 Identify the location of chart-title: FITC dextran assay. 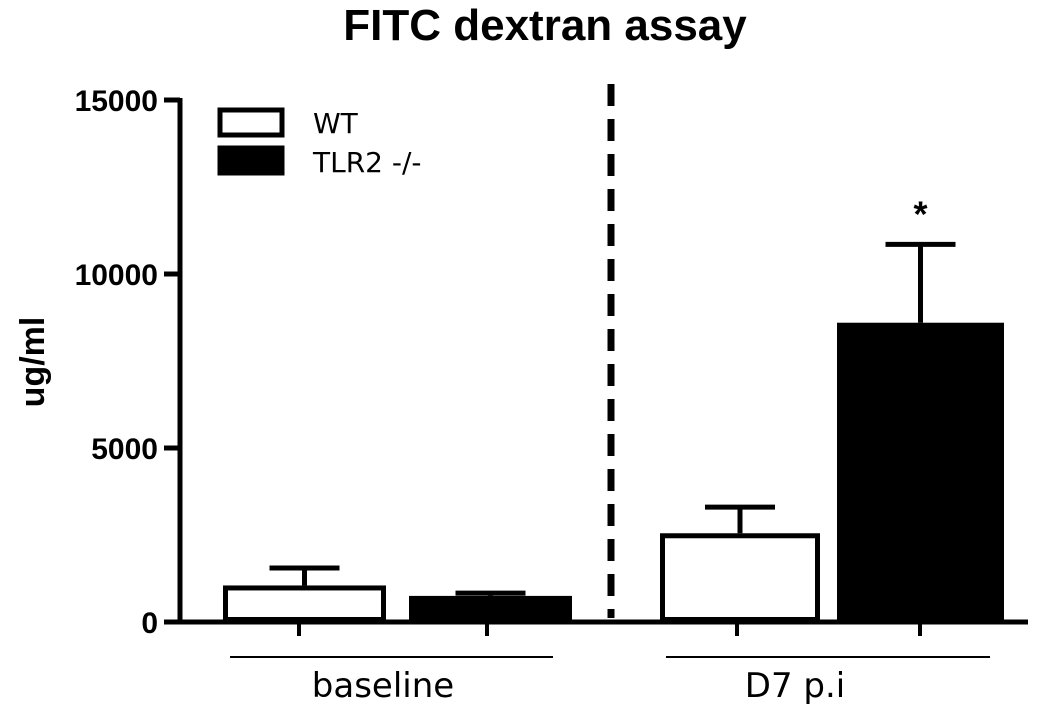
(545, 25).